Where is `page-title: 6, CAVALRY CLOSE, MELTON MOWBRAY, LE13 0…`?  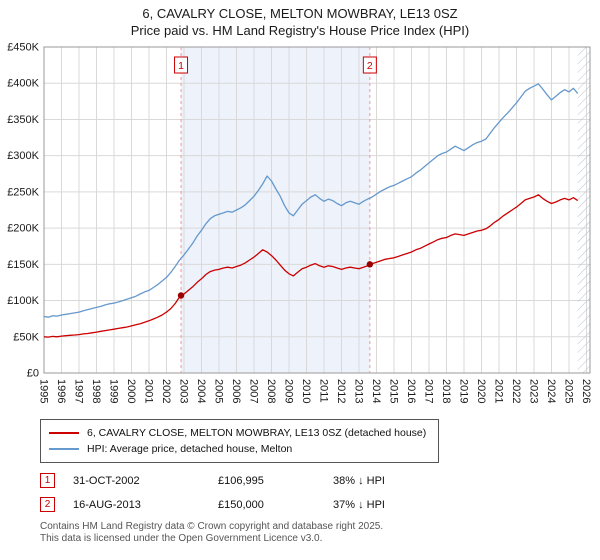 page-title: 6, CAVALRY CLOSE, MELTON MOWBRAY, LE13 0… is located at coordinates (300, 13).